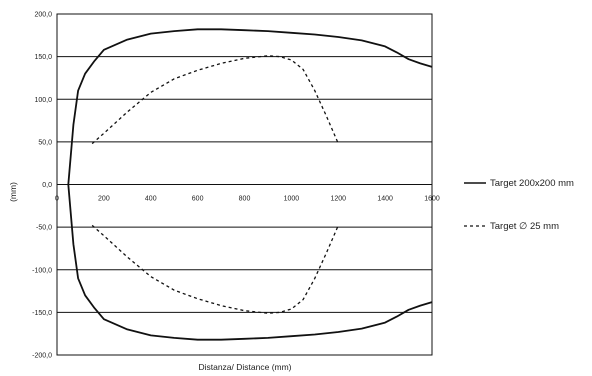  Describe the element at coordinates (198, 199) in the screenshot. I see `x-tick-label: 600` at that location.